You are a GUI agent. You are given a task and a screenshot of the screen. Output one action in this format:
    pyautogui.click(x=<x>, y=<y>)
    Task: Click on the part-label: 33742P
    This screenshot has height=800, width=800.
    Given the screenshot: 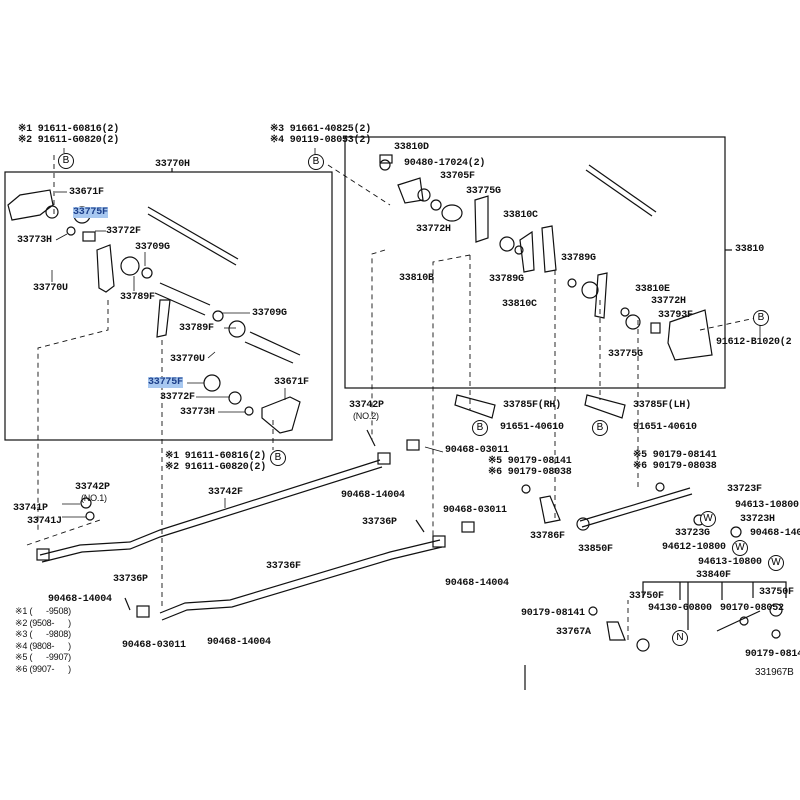 What is the action you would take?
    pyautogui.click(x=92, y=487)
    